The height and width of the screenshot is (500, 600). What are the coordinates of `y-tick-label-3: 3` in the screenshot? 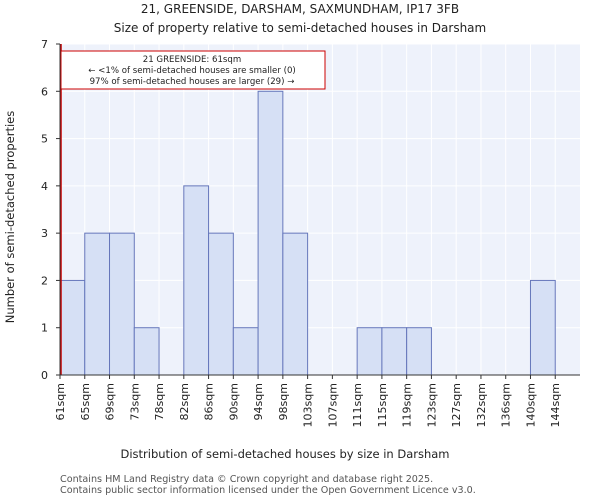 It's located at (44, 233).